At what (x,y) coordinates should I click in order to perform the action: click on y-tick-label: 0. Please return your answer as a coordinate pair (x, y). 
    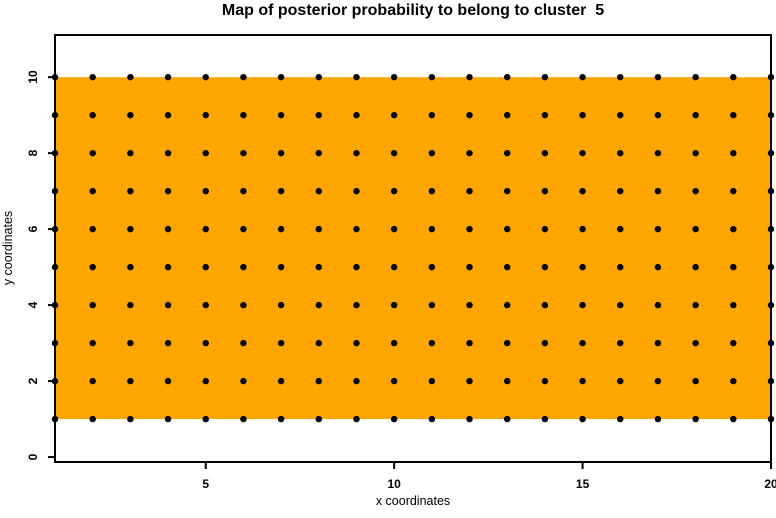
    Looking at the image, I should click on (33, 457).